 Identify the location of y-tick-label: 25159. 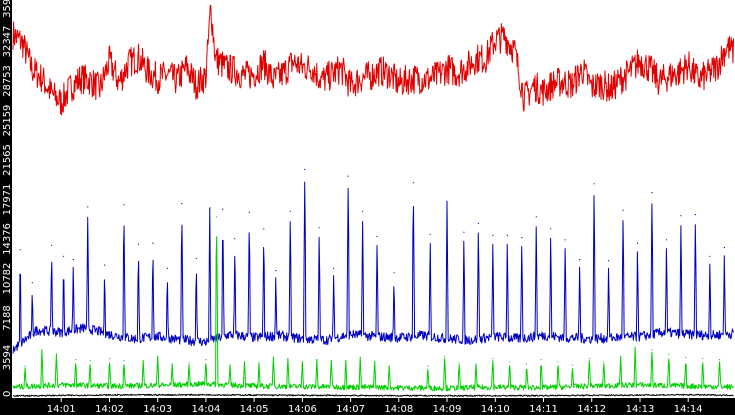
(7, 121).